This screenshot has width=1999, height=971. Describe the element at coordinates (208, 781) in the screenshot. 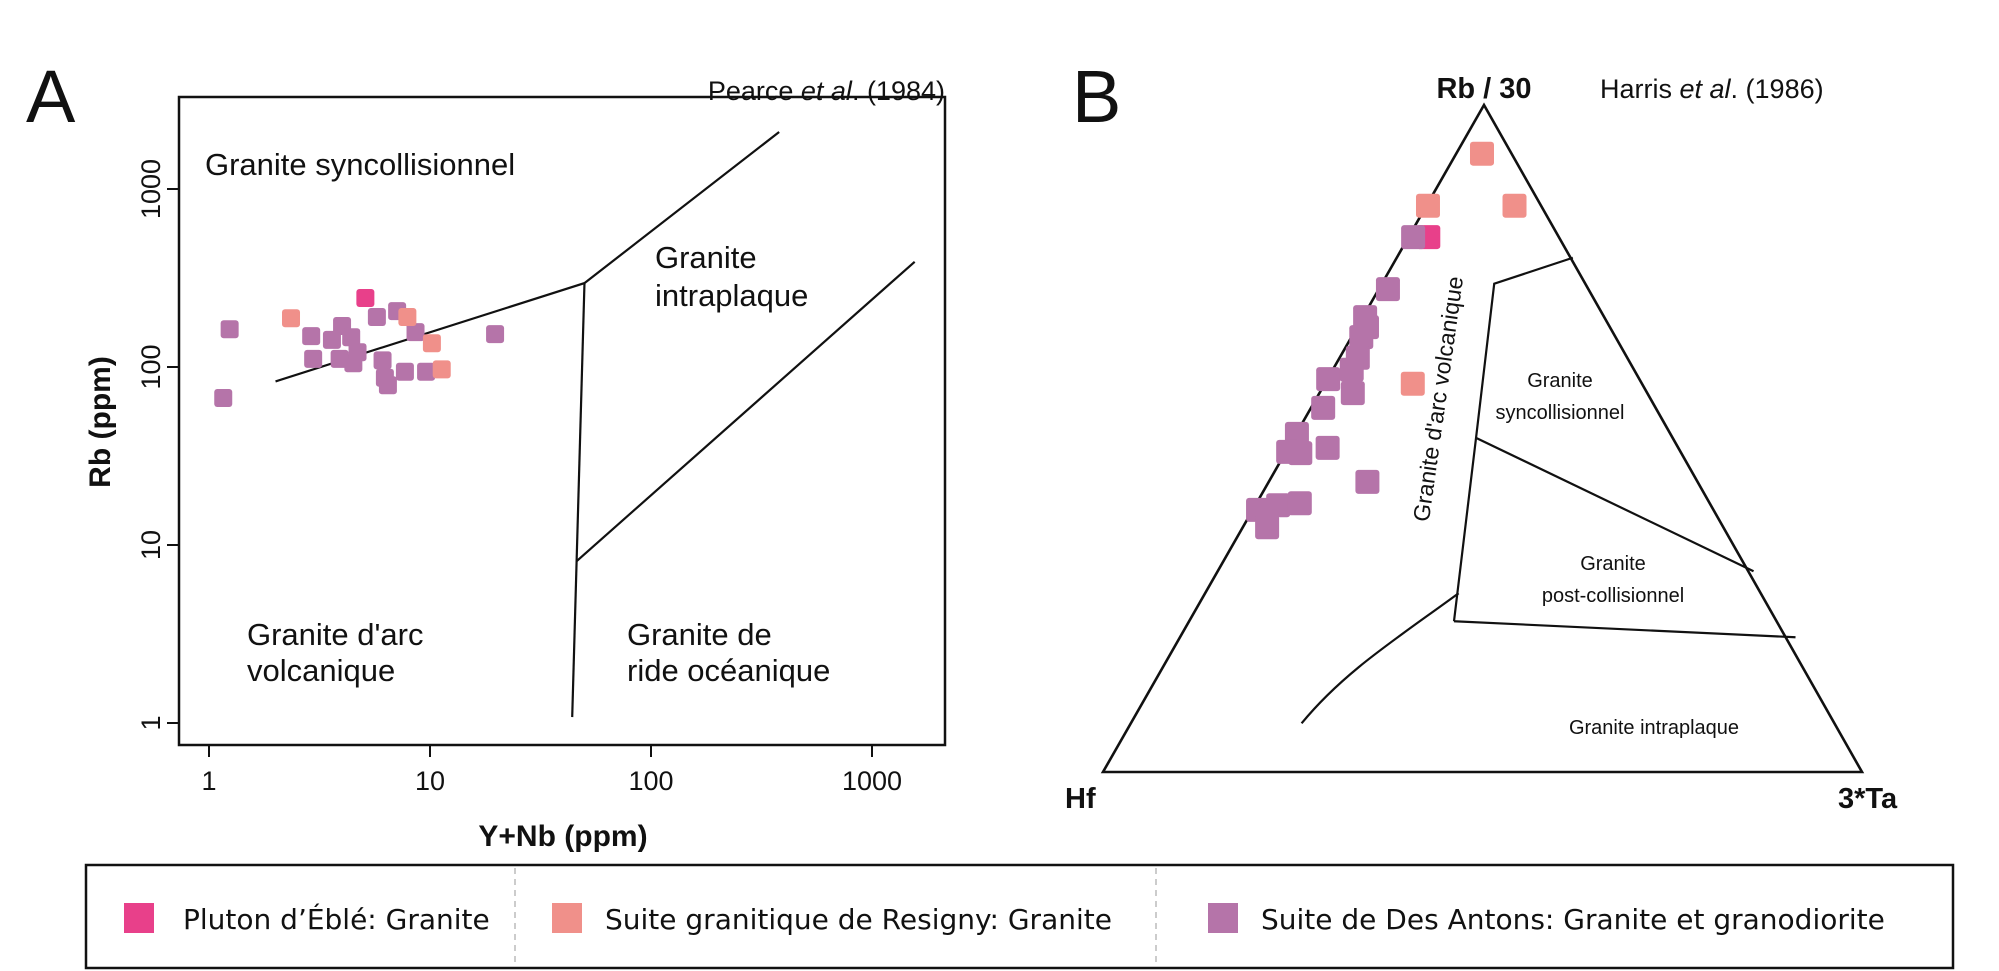

I see `x-tick-label: 1` at that location.